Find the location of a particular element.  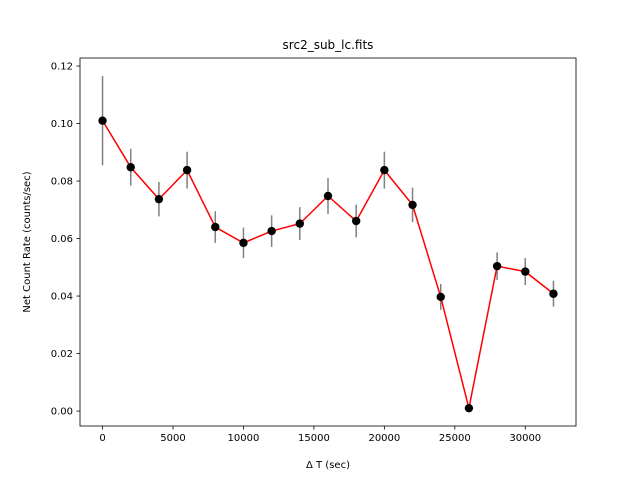

y-tick-label: 0.08 is located at coordinates (62, 182).